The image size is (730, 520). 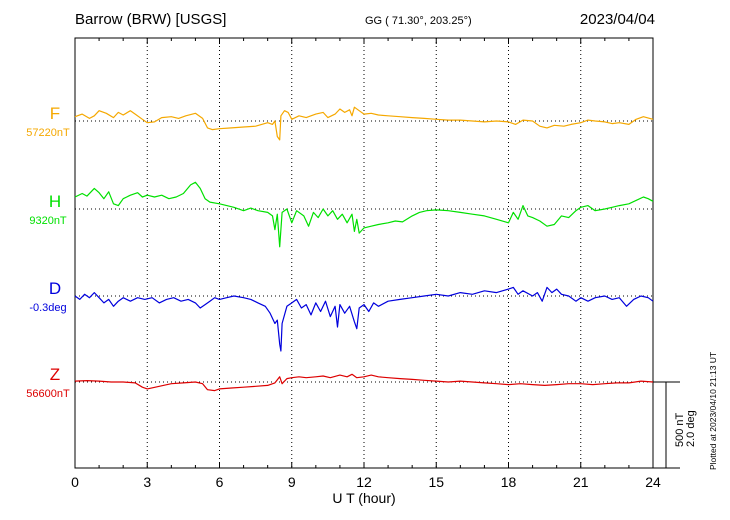 I want to click on series-name-h: H, so click(x=55, y=201).